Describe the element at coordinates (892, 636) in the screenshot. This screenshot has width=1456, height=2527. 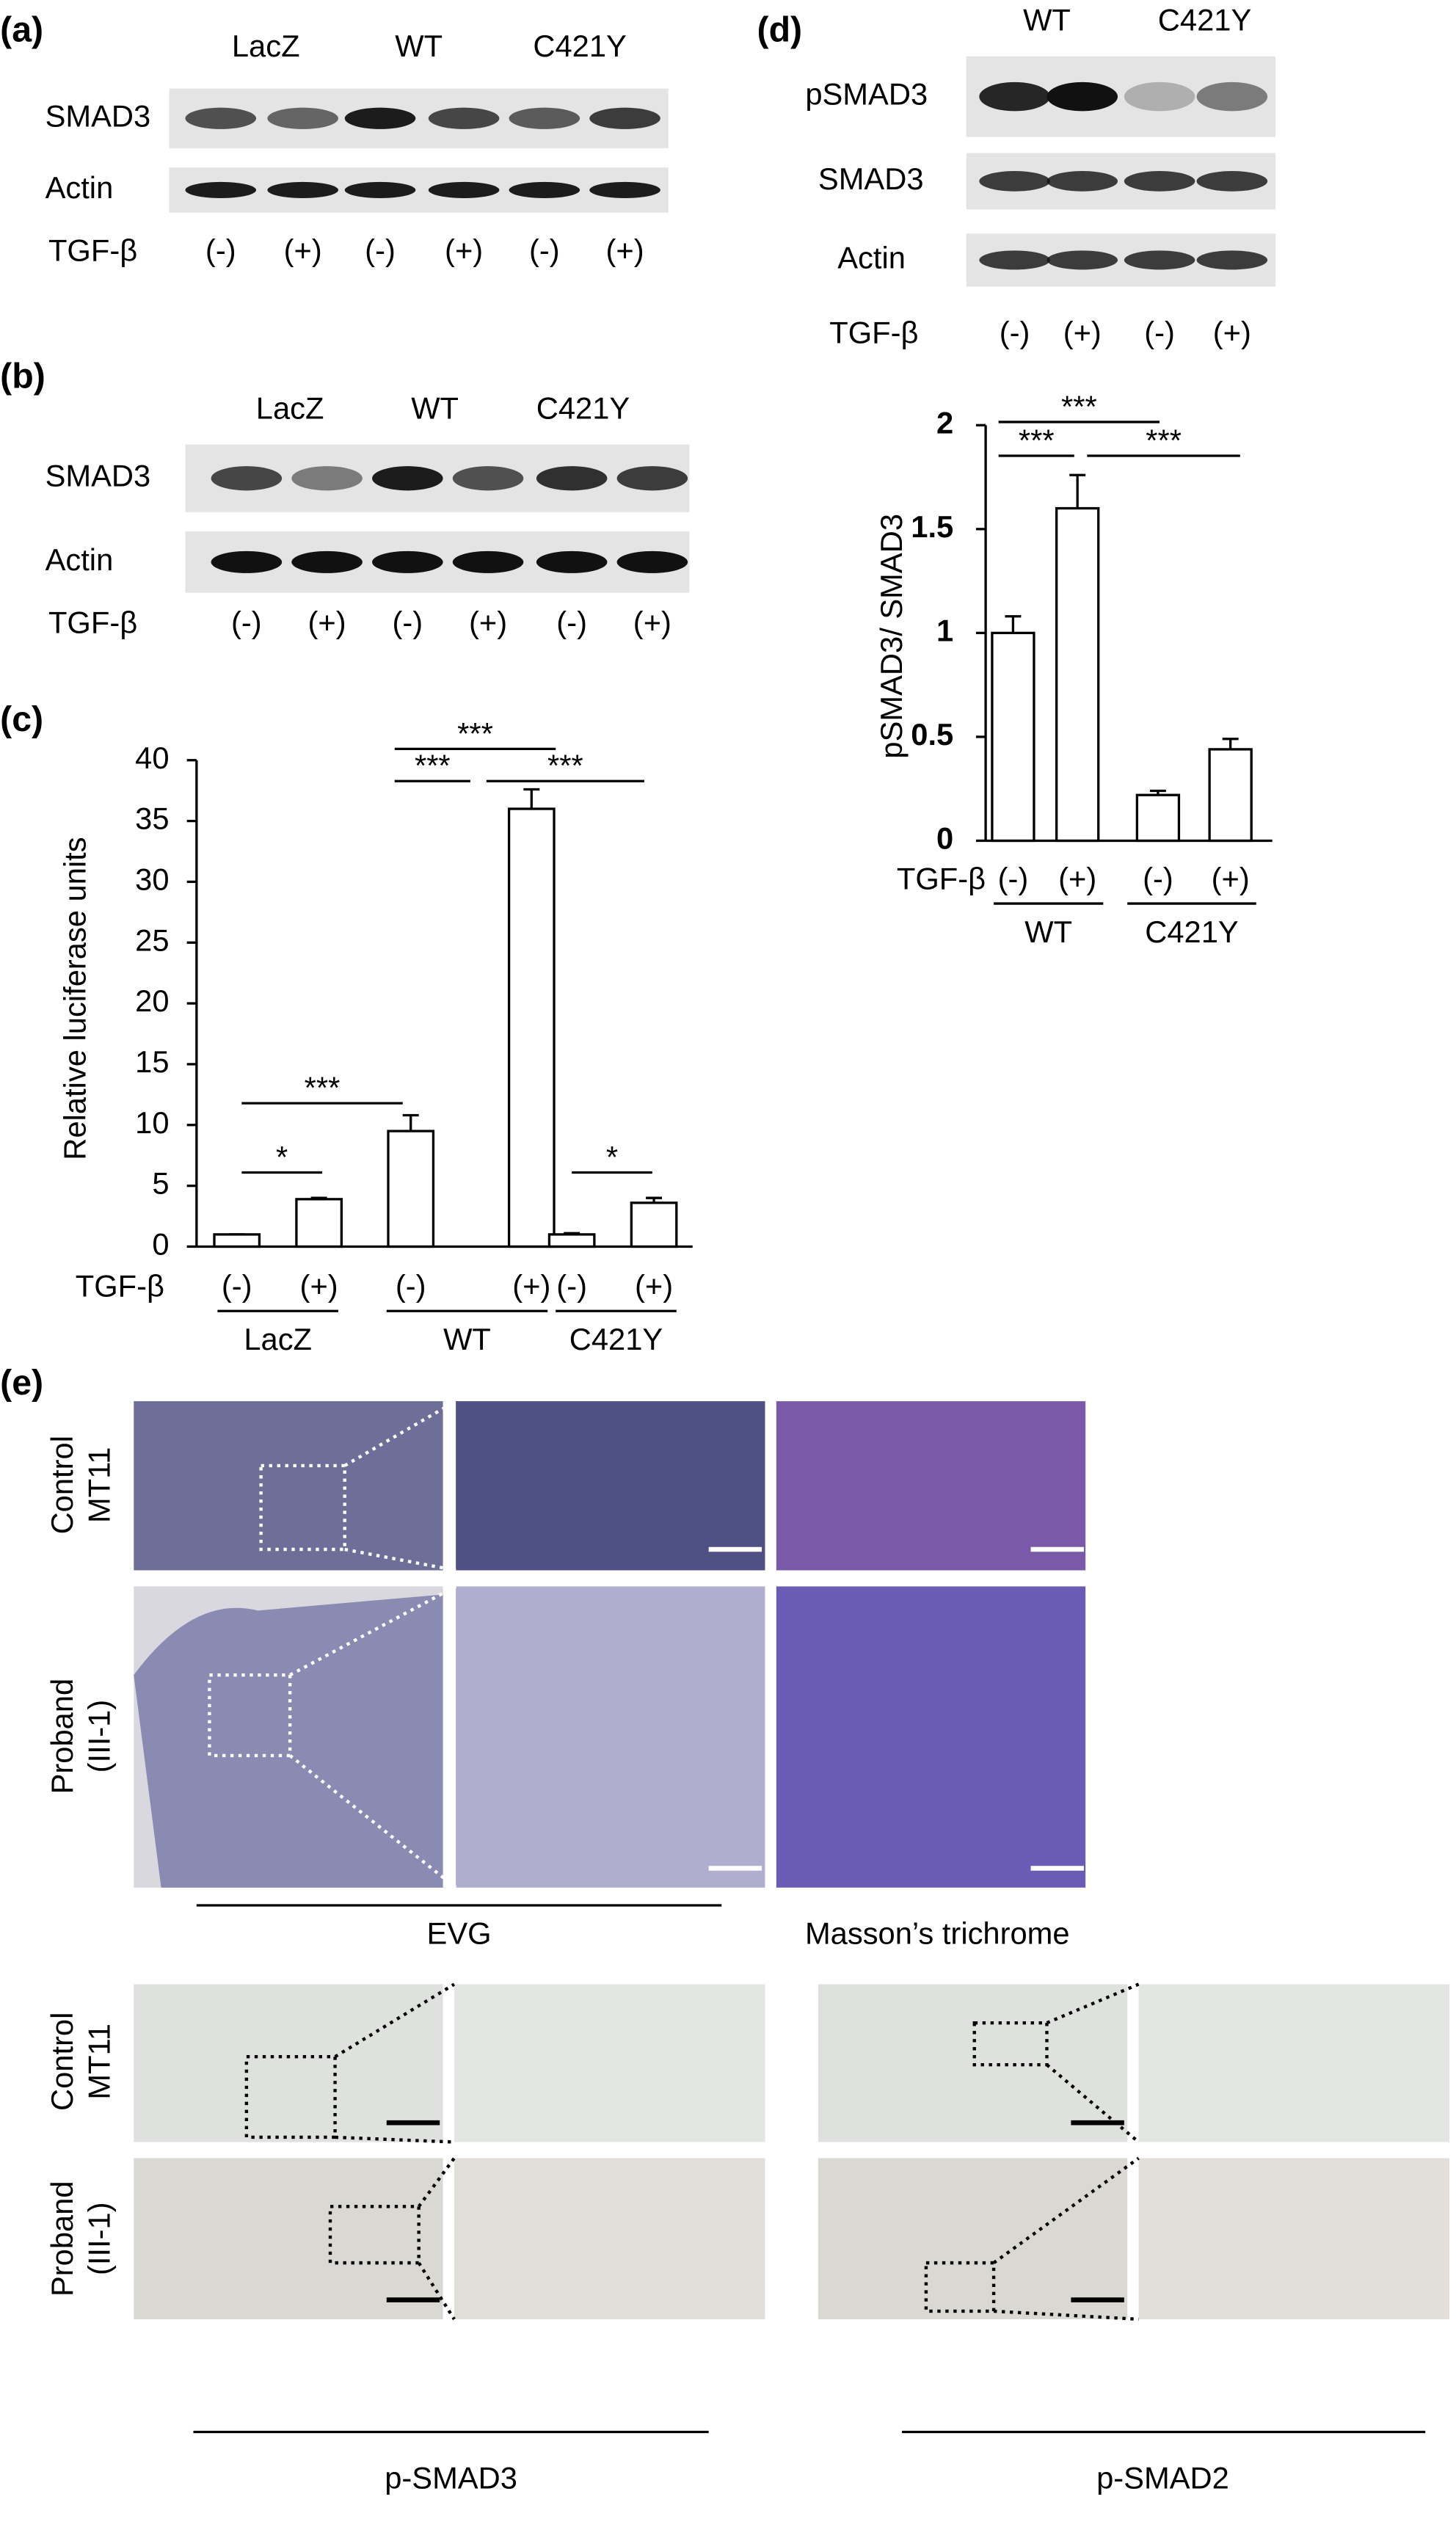
I see `y-axis-label: pSMAD3/ SMAD3` at that location.